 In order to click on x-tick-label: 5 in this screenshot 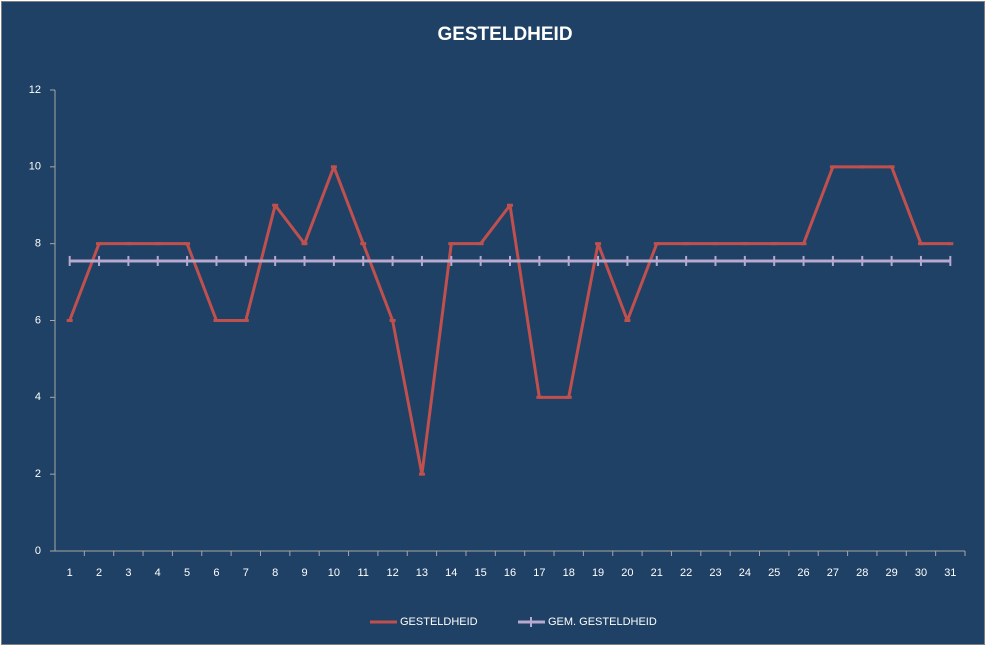, I will do `click(187, 573)`.